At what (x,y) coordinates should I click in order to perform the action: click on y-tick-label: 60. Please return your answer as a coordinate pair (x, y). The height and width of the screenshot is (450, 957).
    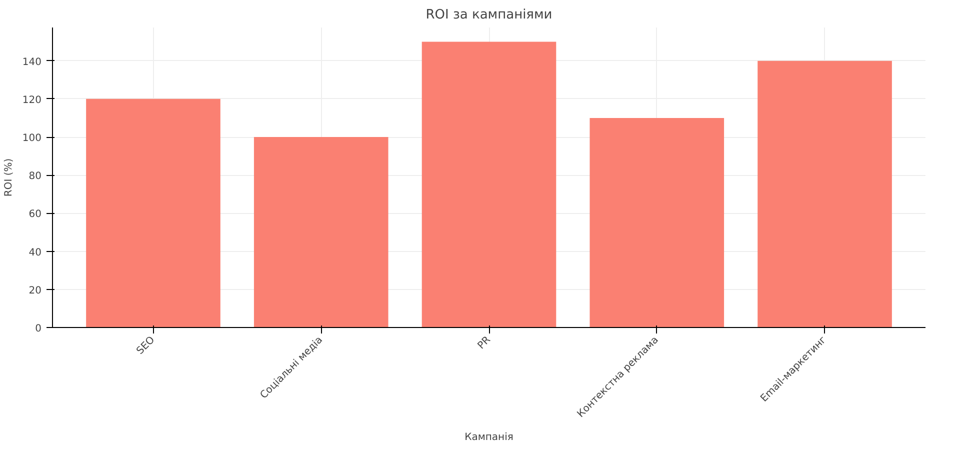
    Looking at the image, I should click on (35, 214).